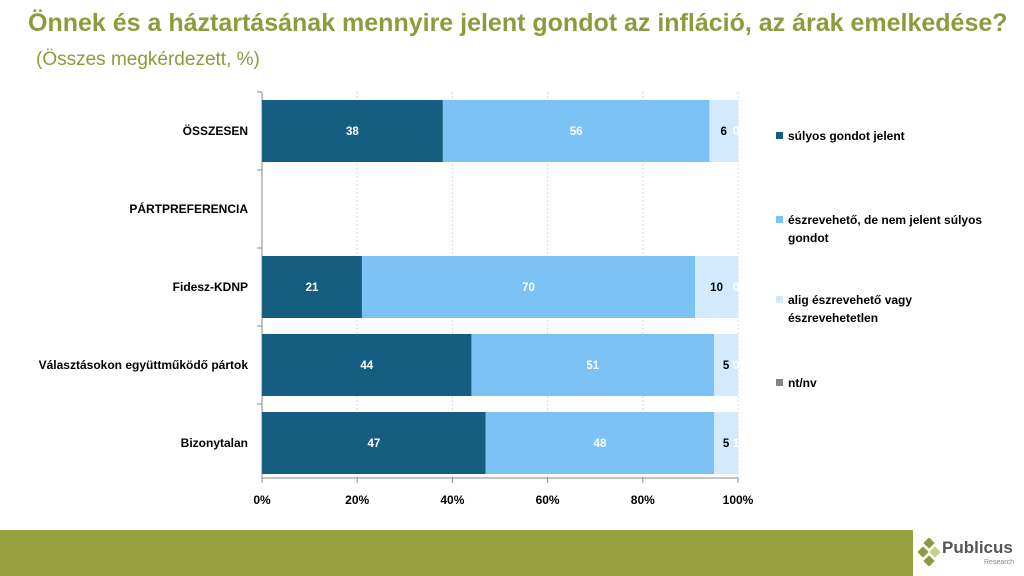 This screenshot has height=576, width=1024. I want to click on legend-label: gondot, so click(808, 238).